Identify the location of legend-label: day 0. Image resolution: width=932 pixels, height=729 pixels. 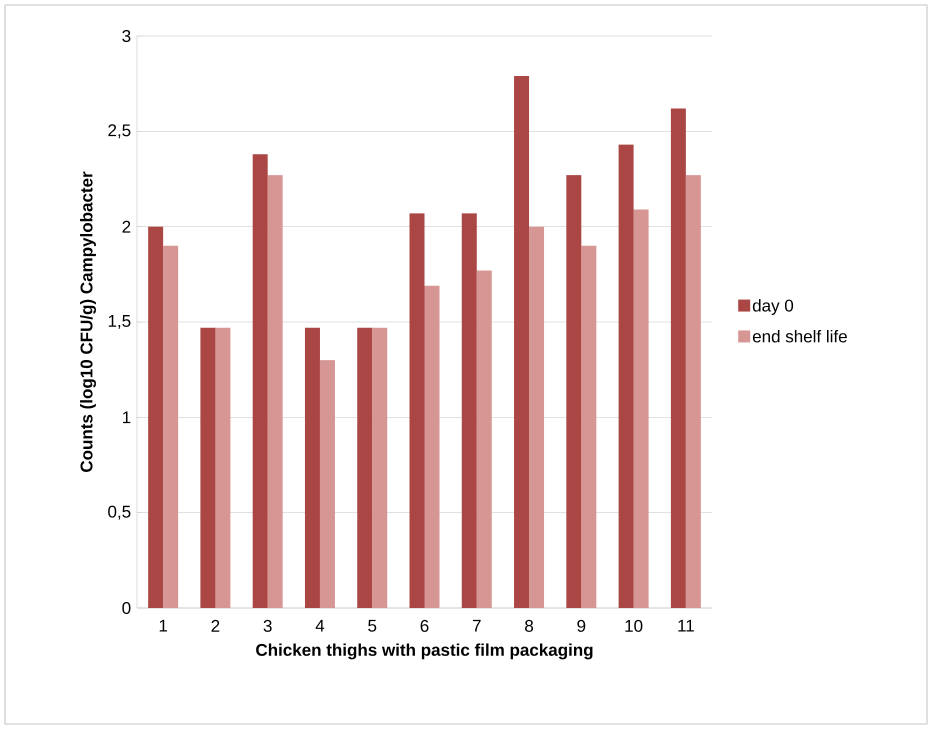
(773, 307).